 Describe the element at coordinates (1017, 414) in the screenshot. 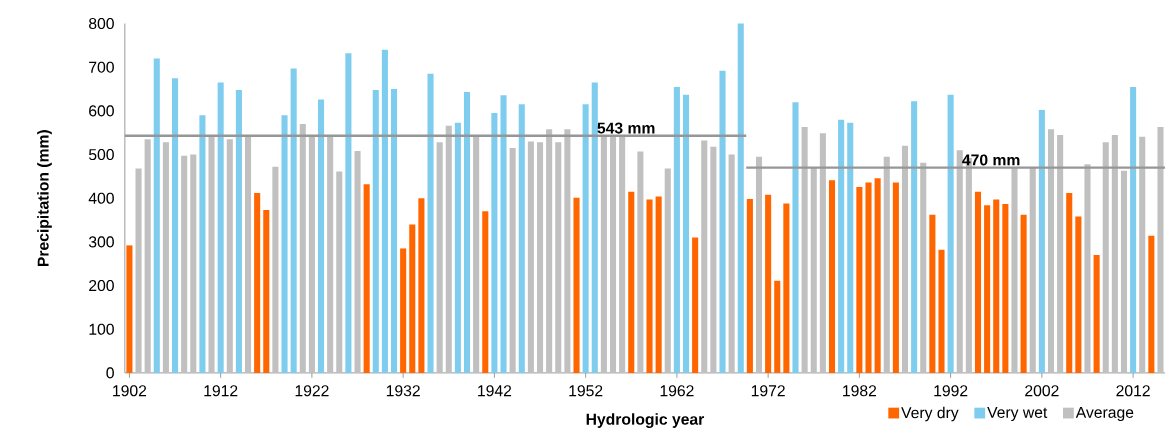

I see `legend-label: Very wet` at that location.